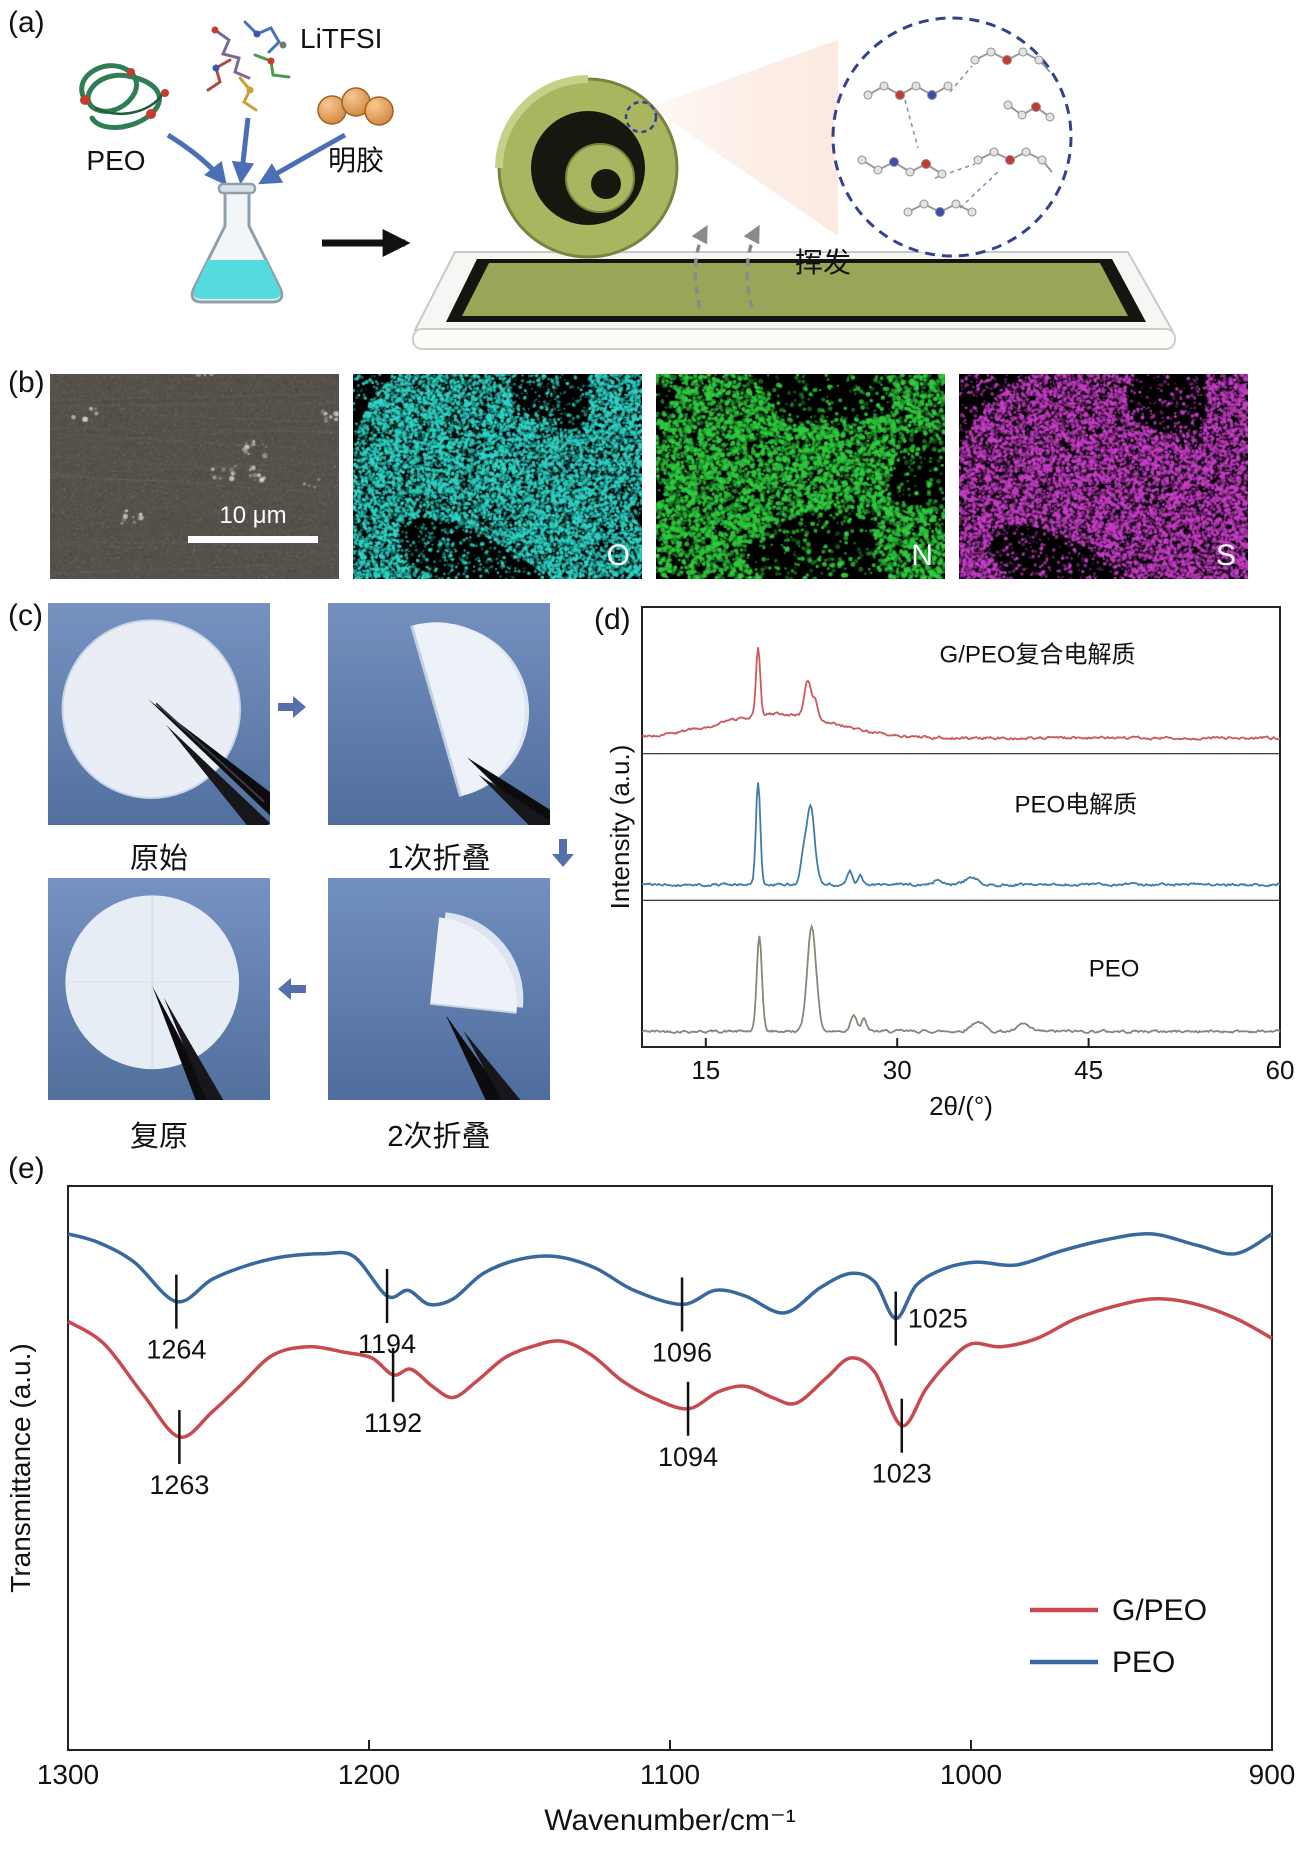 Image resolution: width=1299 pixels, height=1856 pixels. Describe the element at coordinates (744, 138) in the screenshot. I see `zoom-cone` at that location.